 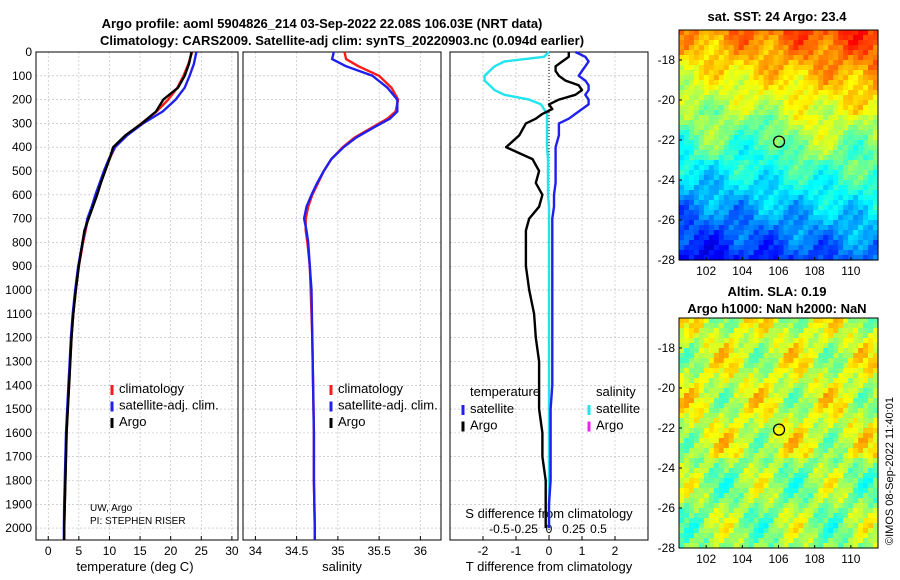 I want to click on legend-label: satellite-adj. clim., so click(x=388, y=405).